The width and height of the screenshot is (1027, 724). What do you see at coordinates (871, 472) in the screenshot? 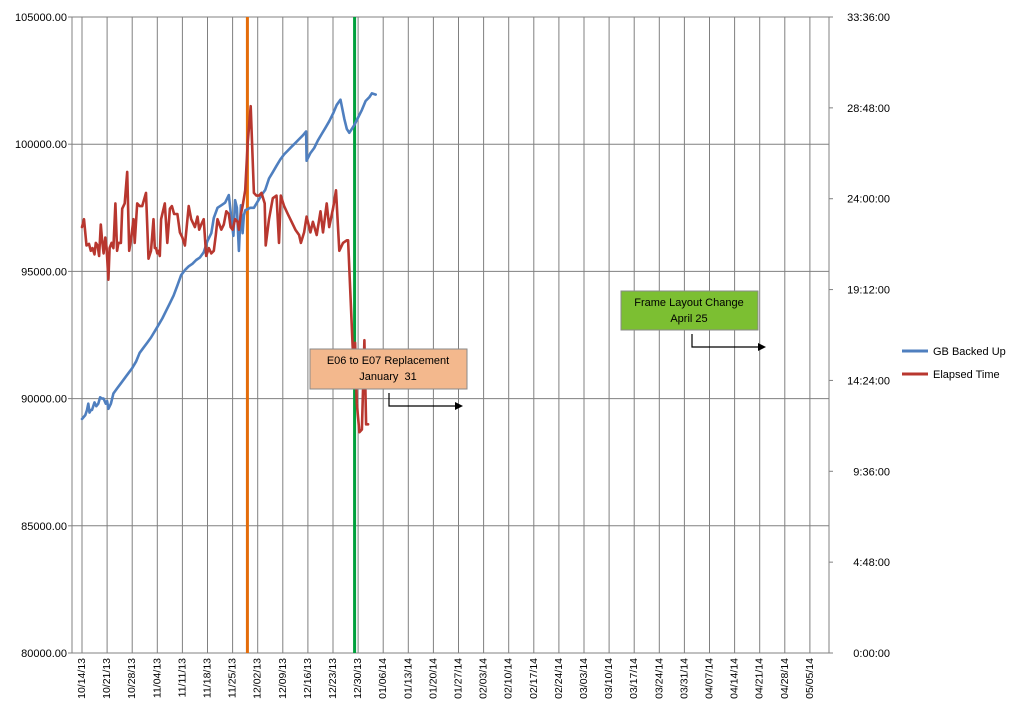
I see `y-right-tick-label: 9:36:00` at bounding box center [871, 472].